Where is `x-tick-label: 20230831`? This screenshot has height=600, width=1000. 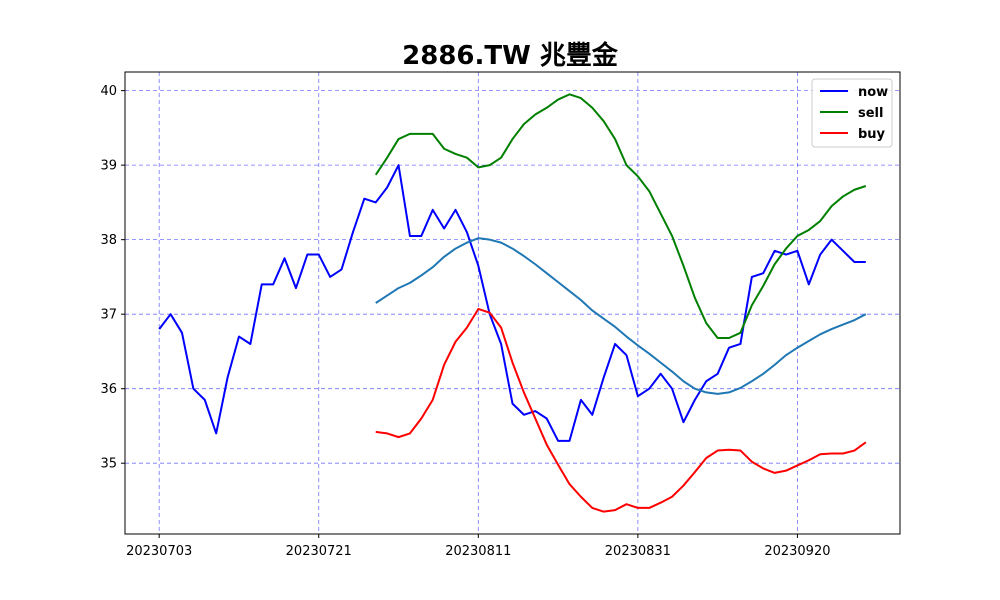 x-tick-label: 20230831 is located at coordinates (638, 551).